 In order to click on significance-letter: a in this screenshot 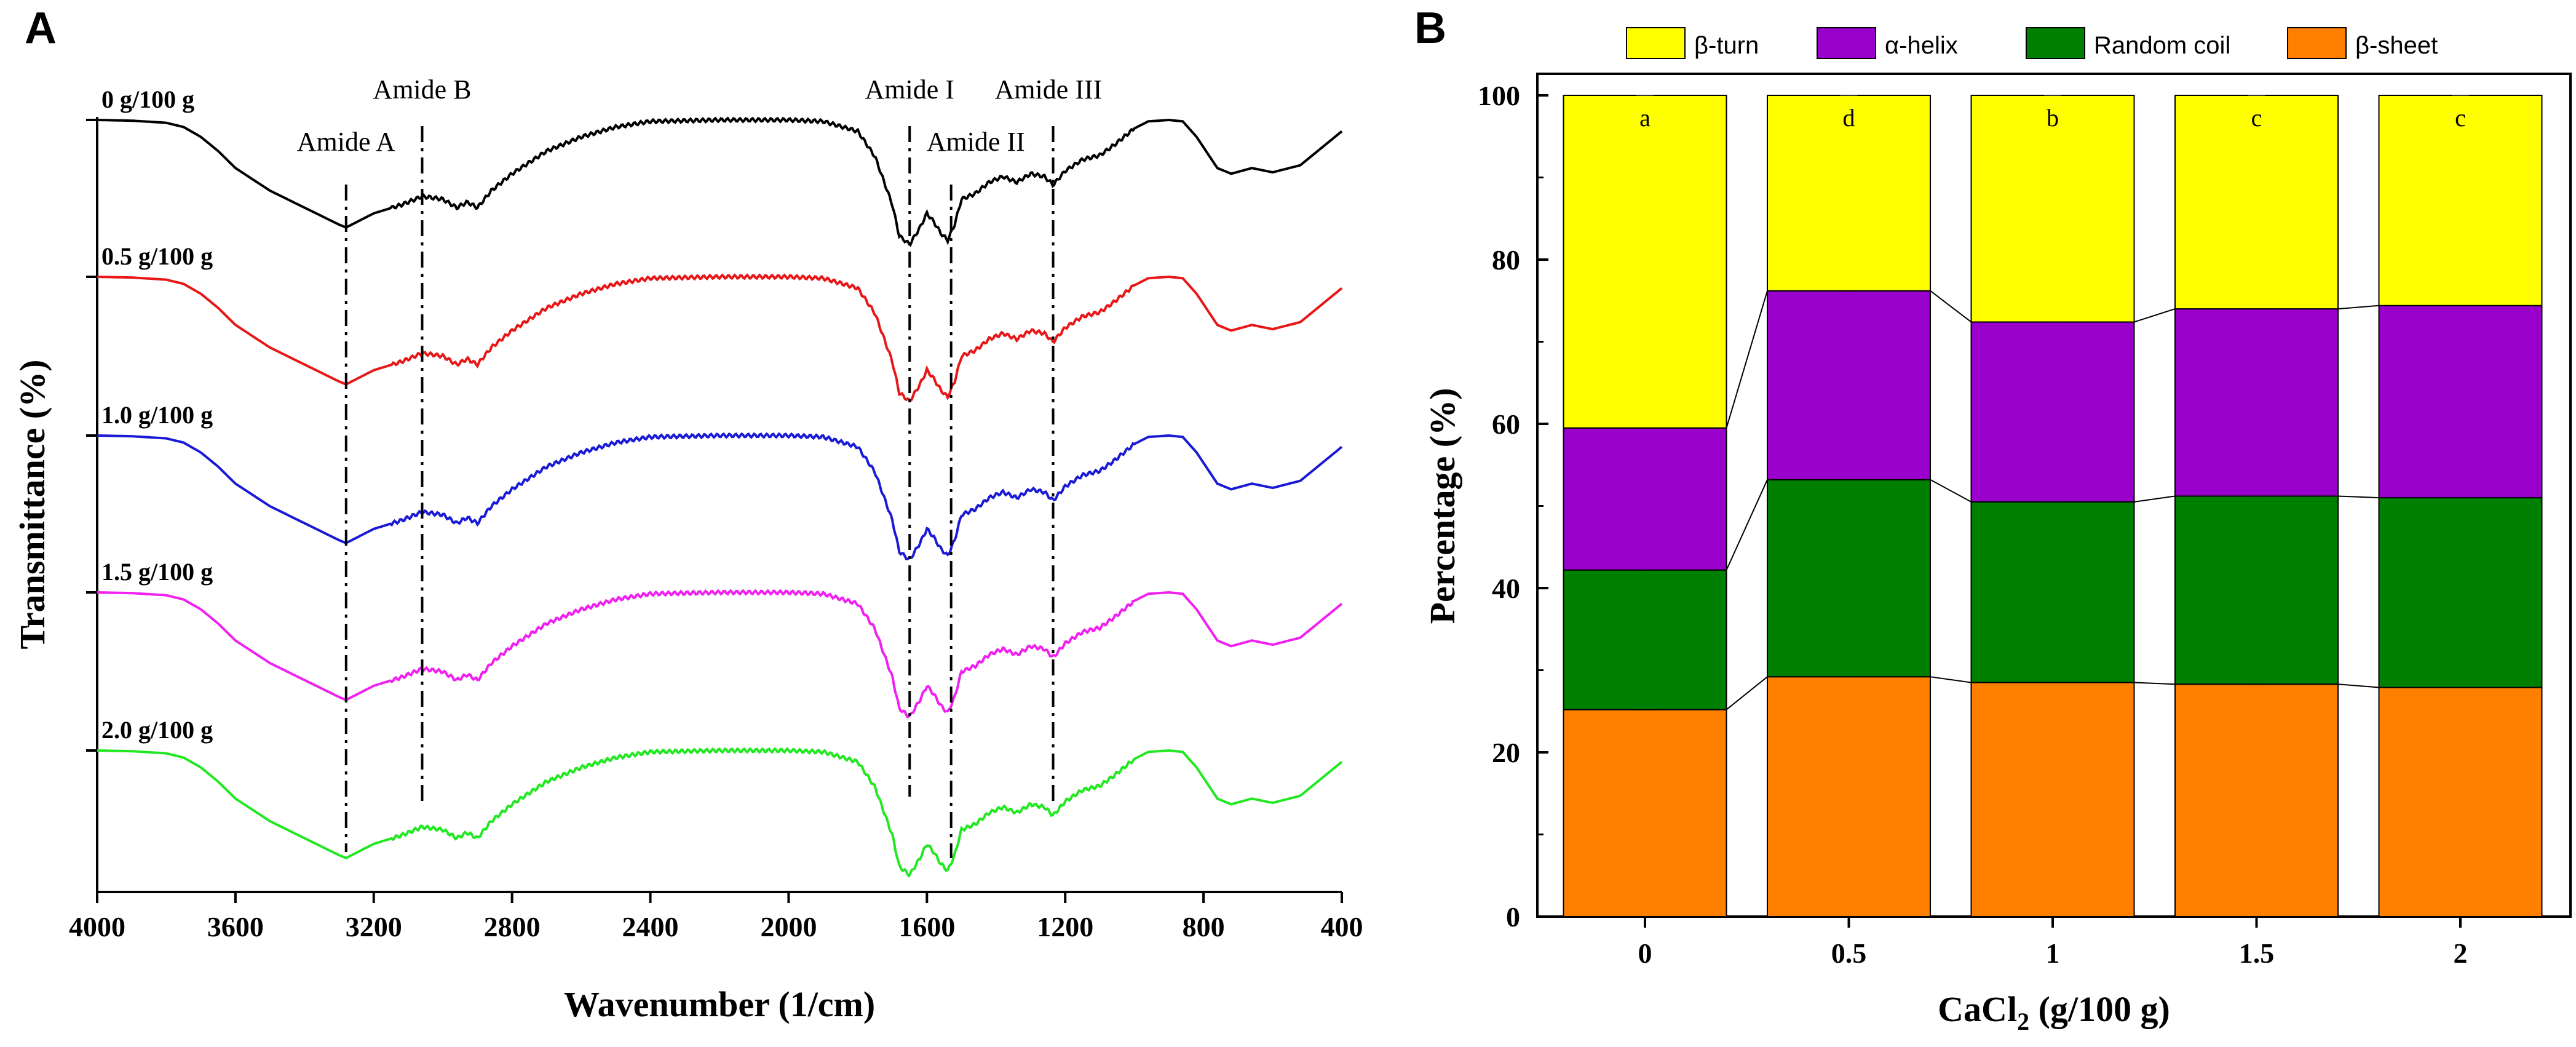, I will do `click(1645, 118)`.